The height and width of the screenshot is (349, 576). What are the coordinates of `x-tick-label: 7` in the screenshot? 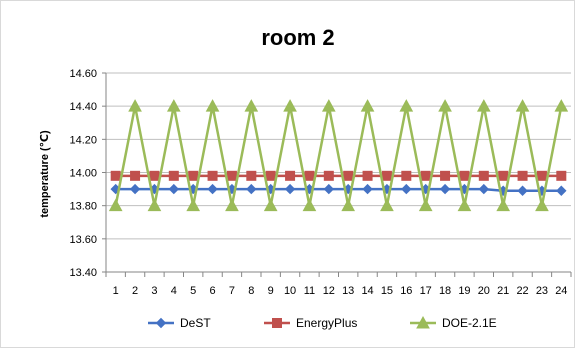 It's located at (232, 291).